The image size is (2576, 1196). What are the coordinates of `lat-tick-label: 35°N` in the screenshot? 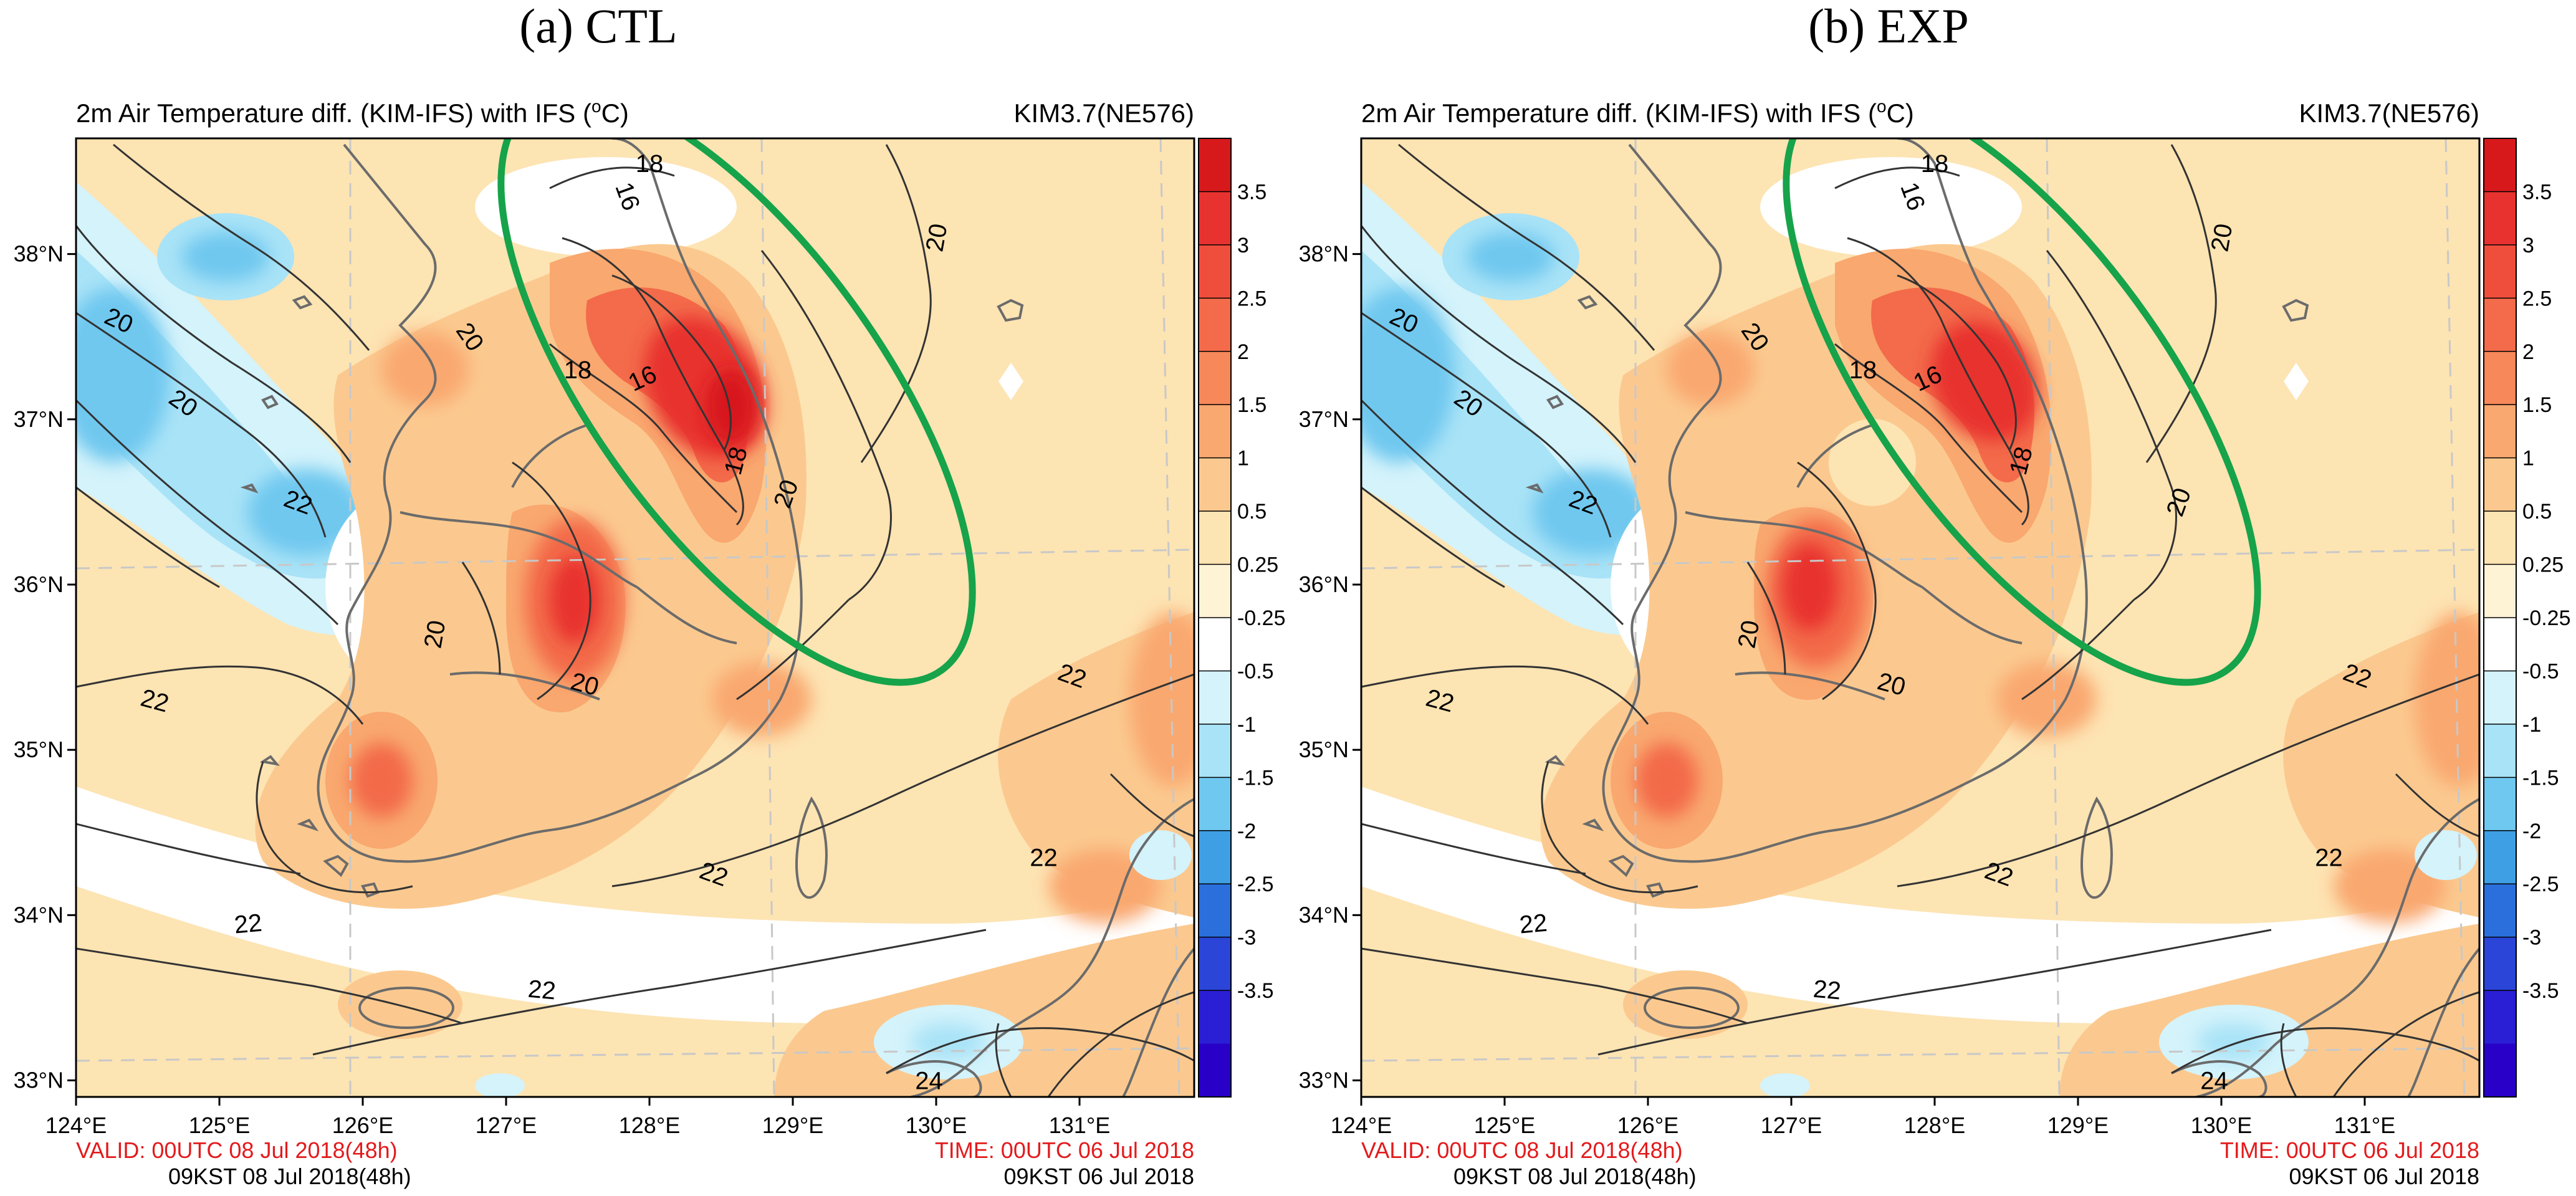 It's located at (1324, 750).